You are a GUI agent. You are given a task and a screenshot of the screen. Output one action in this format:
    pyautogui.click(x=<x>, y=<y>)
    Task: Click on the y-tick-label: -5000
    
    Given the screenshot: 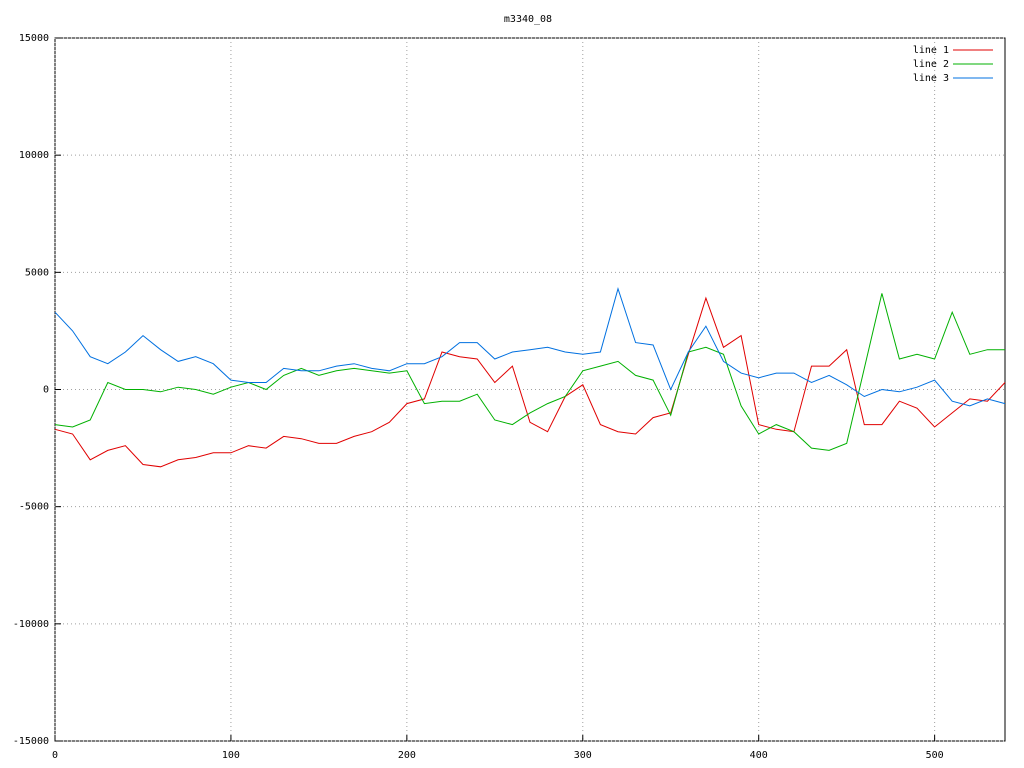 What is the action you would take?
    pyautogui.click(x=34, y=507)
    